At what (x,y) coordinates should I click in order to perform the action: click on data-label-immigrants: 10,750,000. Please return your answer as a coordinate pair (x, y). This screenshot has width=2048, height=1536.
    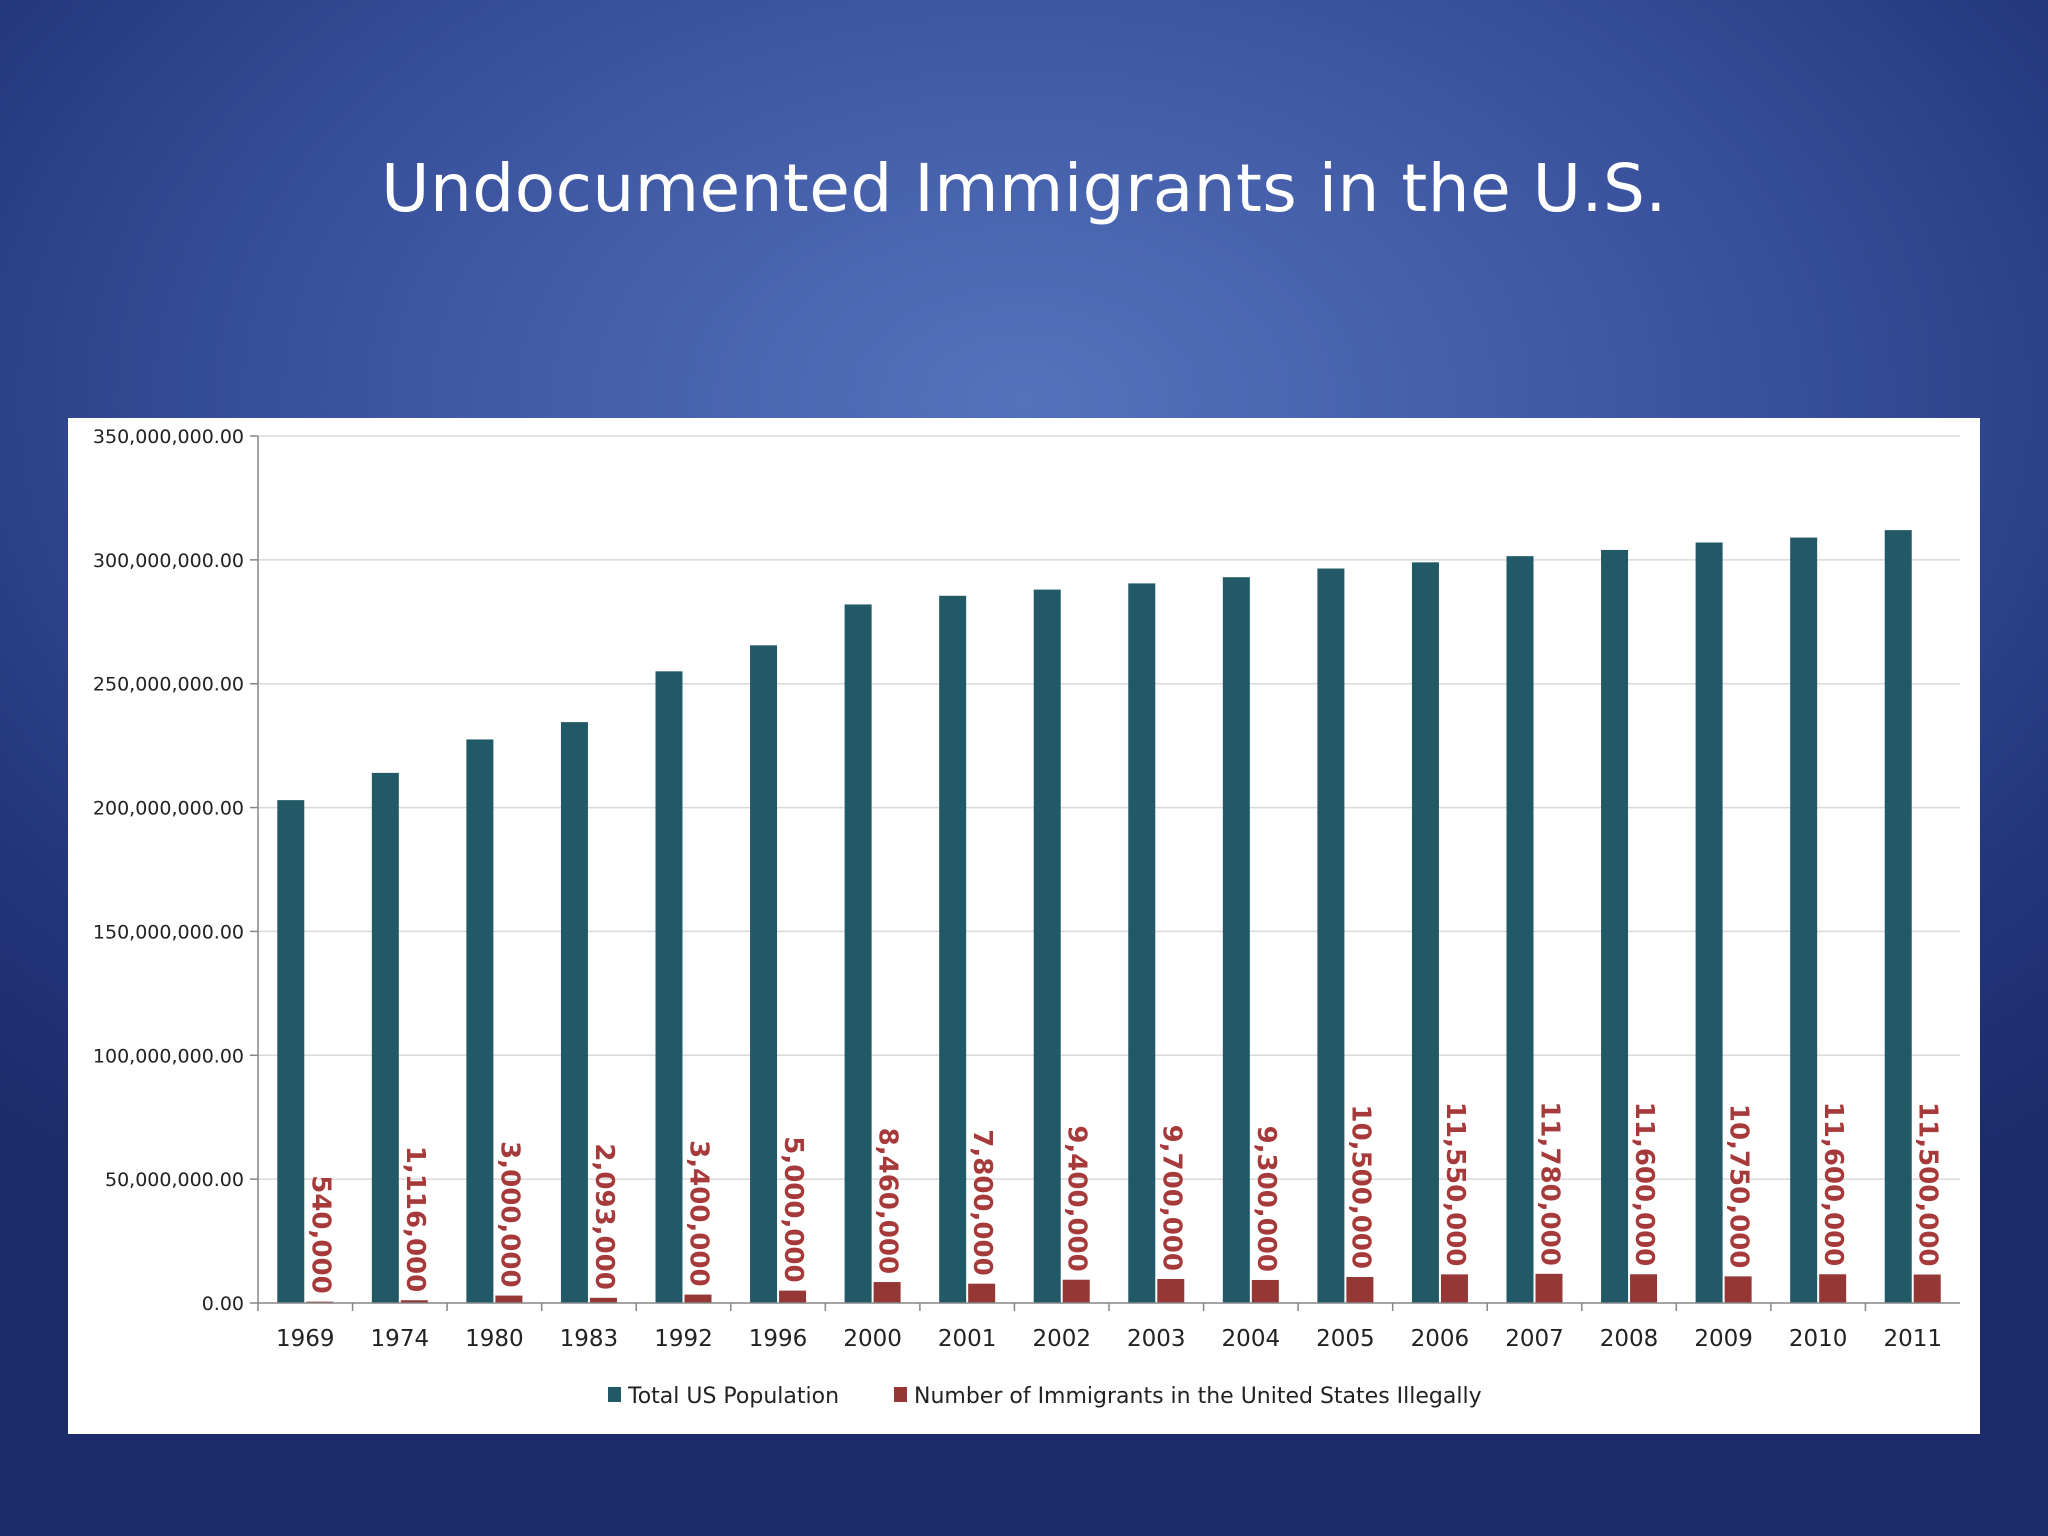
    Looking at the image, I should click on (1739, 1186).